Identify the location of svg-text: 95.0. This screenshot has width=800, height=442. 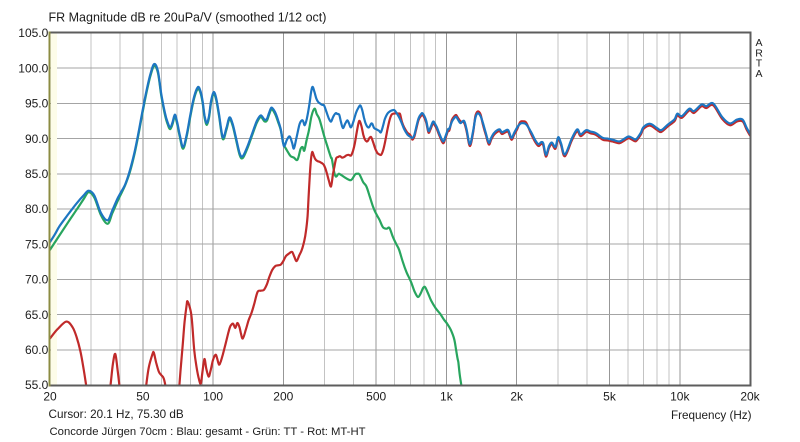
(37, 104).